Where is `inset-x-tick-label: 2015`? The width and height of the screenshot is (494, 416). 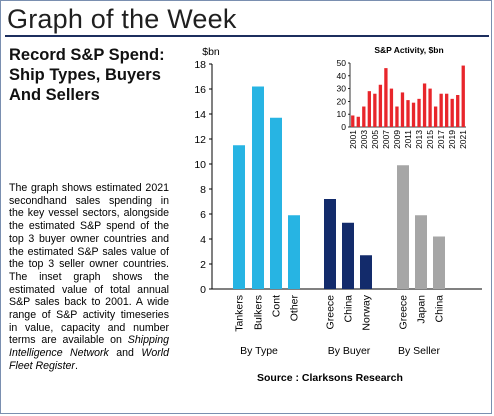
inset-x-tick-label: 2015 is located at coordinates (430, 139).